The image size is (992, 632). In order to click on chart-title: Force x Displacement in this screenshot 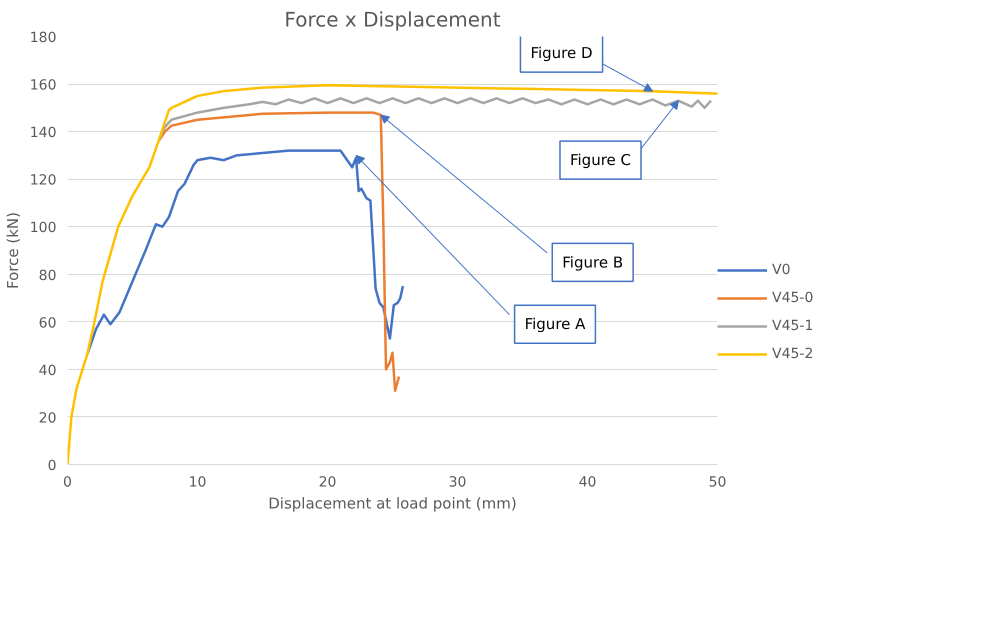, I will do `click(392, 20)`.